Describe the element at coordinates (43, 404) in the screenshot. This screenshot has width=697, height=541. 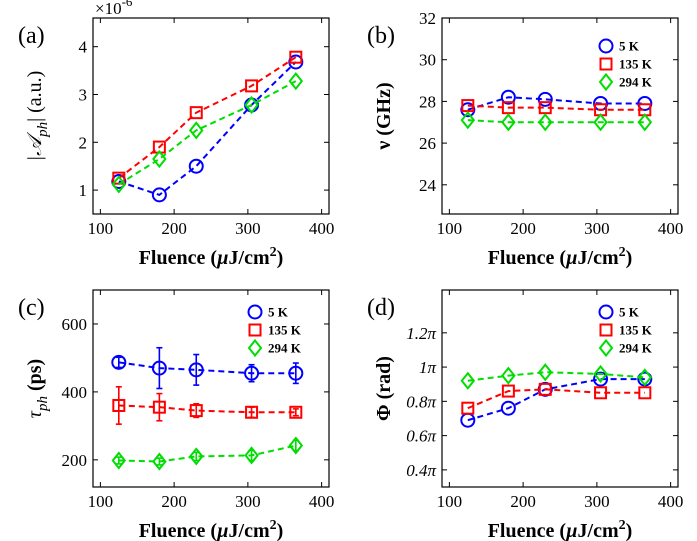
I see `y-label-sub: ph` at that location.